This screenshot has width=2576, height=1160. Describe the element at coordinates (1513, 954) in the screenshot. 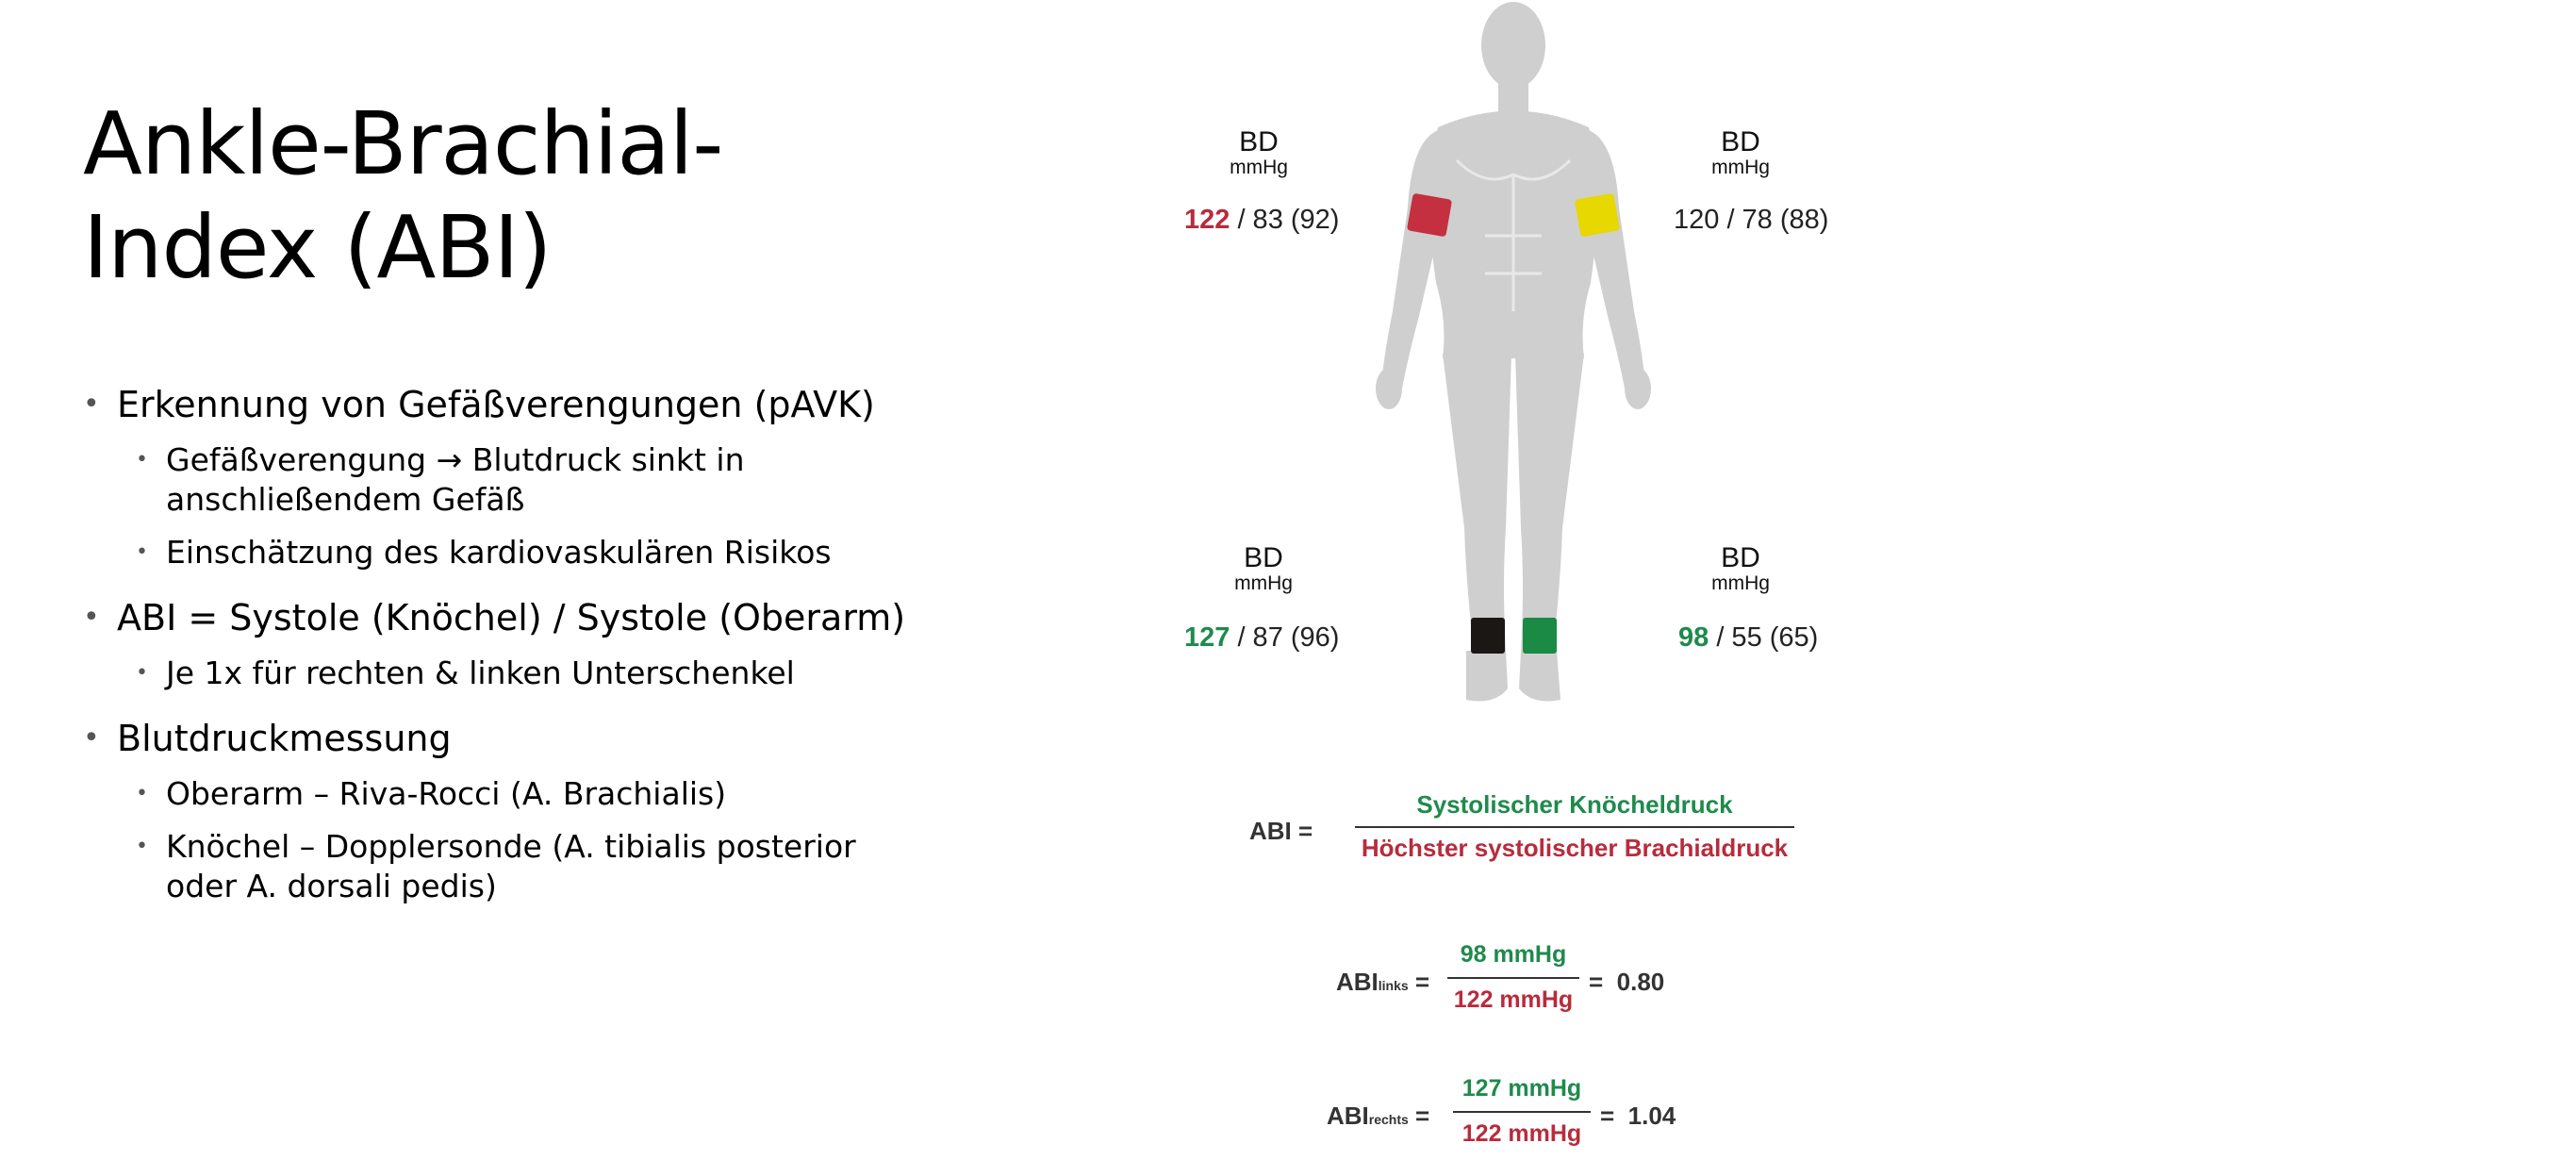

I see `abi-left-numerator: 98 mmHg` at that location.